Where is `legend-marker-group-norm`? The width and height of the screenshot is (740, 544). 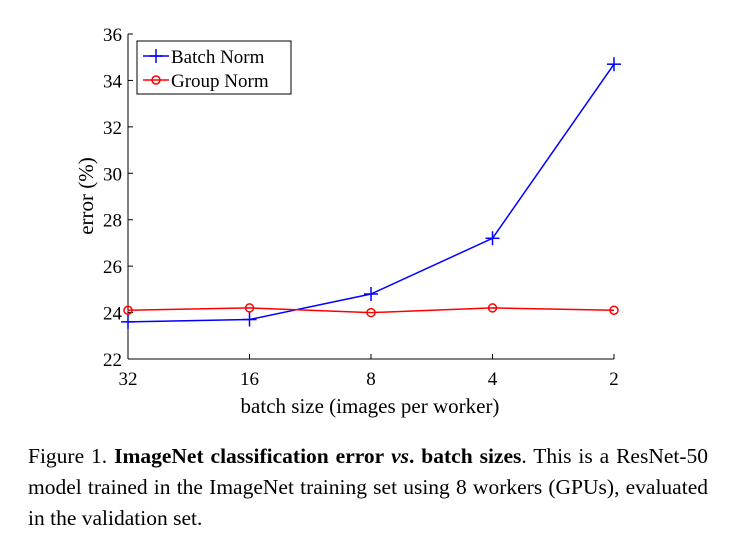 legend-marker-group-norm is located at coordinates (156, 80).